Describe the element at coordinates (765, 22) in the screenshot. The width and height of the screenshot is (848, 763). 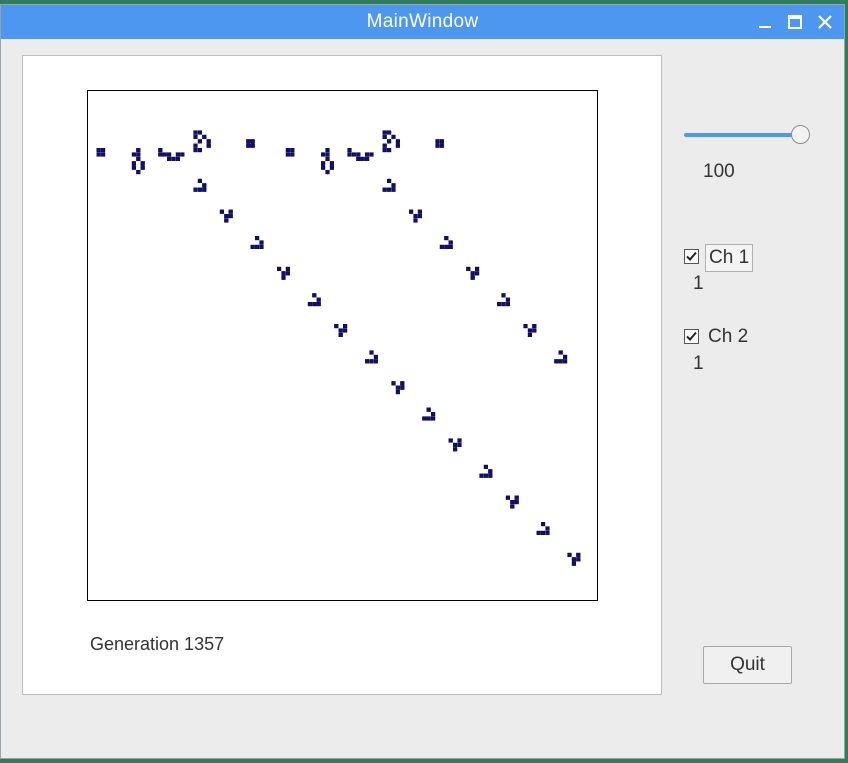
I see `minimize-icon` at that location.